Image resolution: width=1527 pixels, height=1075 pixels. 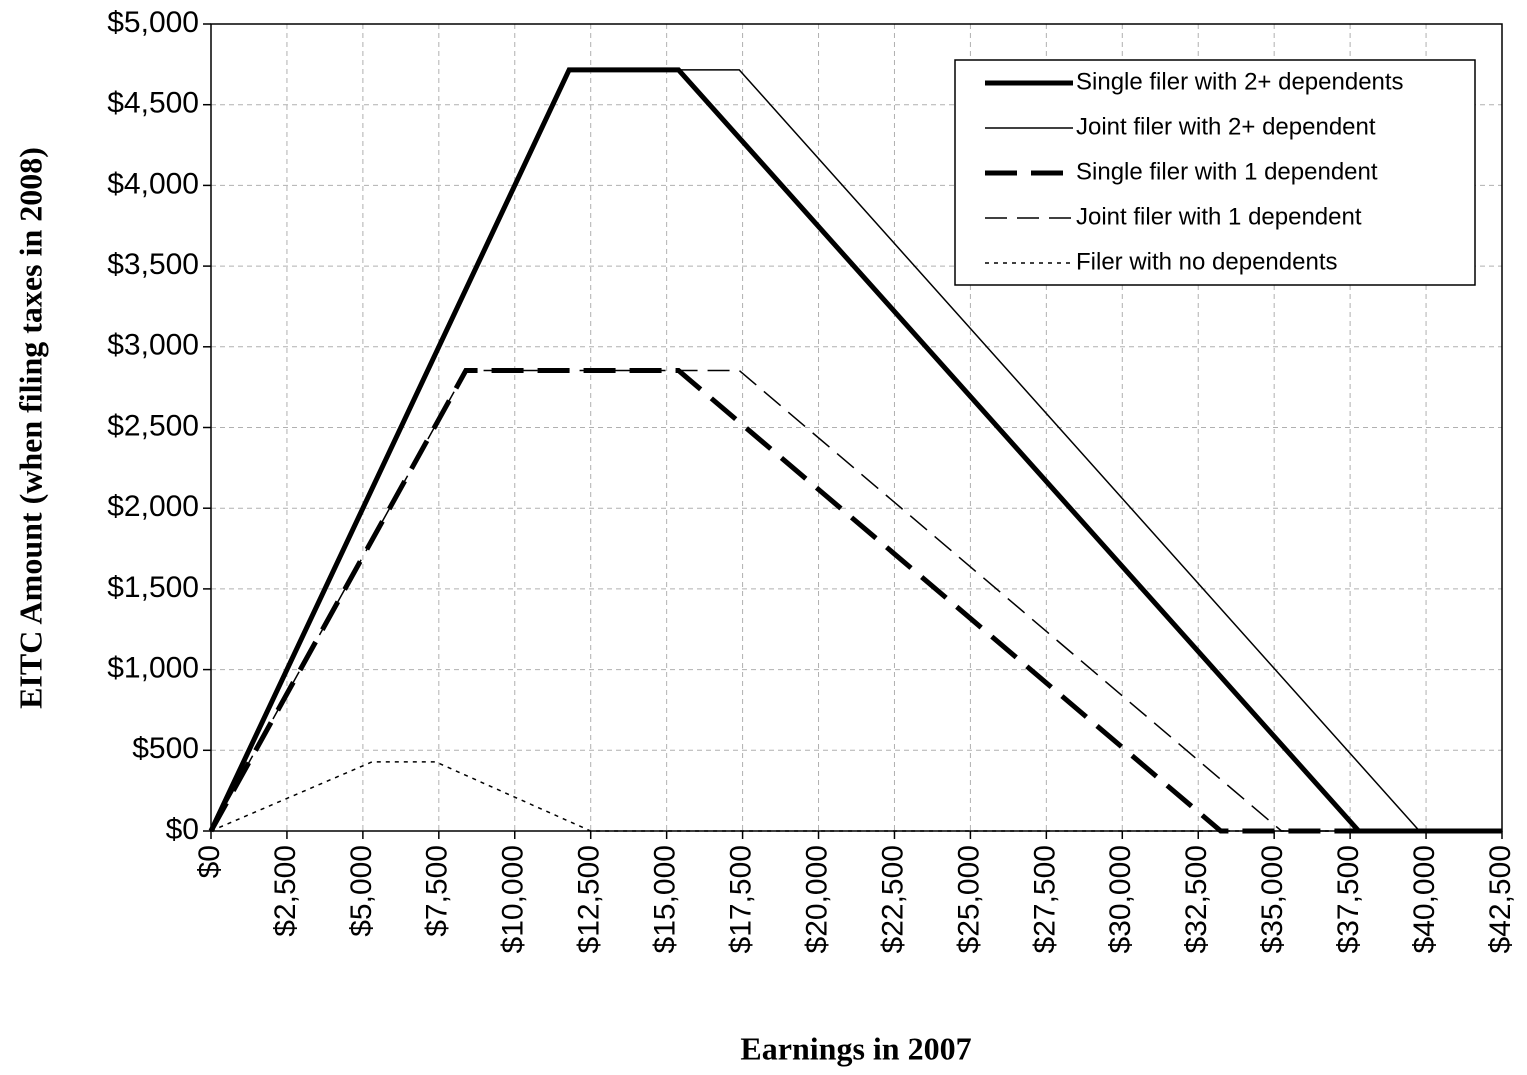 What do you see at coordinates (1044, 899) in the screenshot?
I see `x-tick-label: $27,500` at bounding box center [1044, 899].